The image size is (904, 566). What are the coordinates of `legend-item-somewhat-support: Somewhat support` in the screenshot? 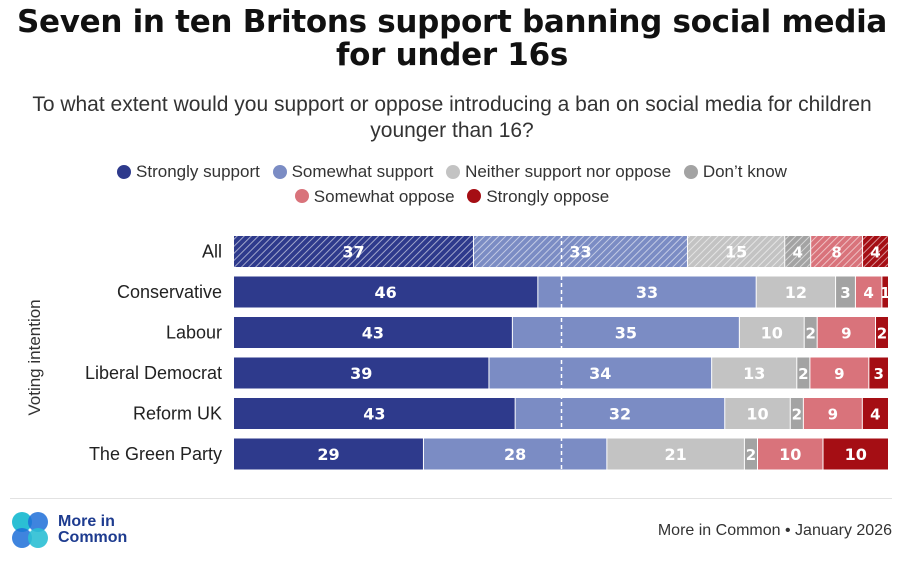 It's located at (353, 171).